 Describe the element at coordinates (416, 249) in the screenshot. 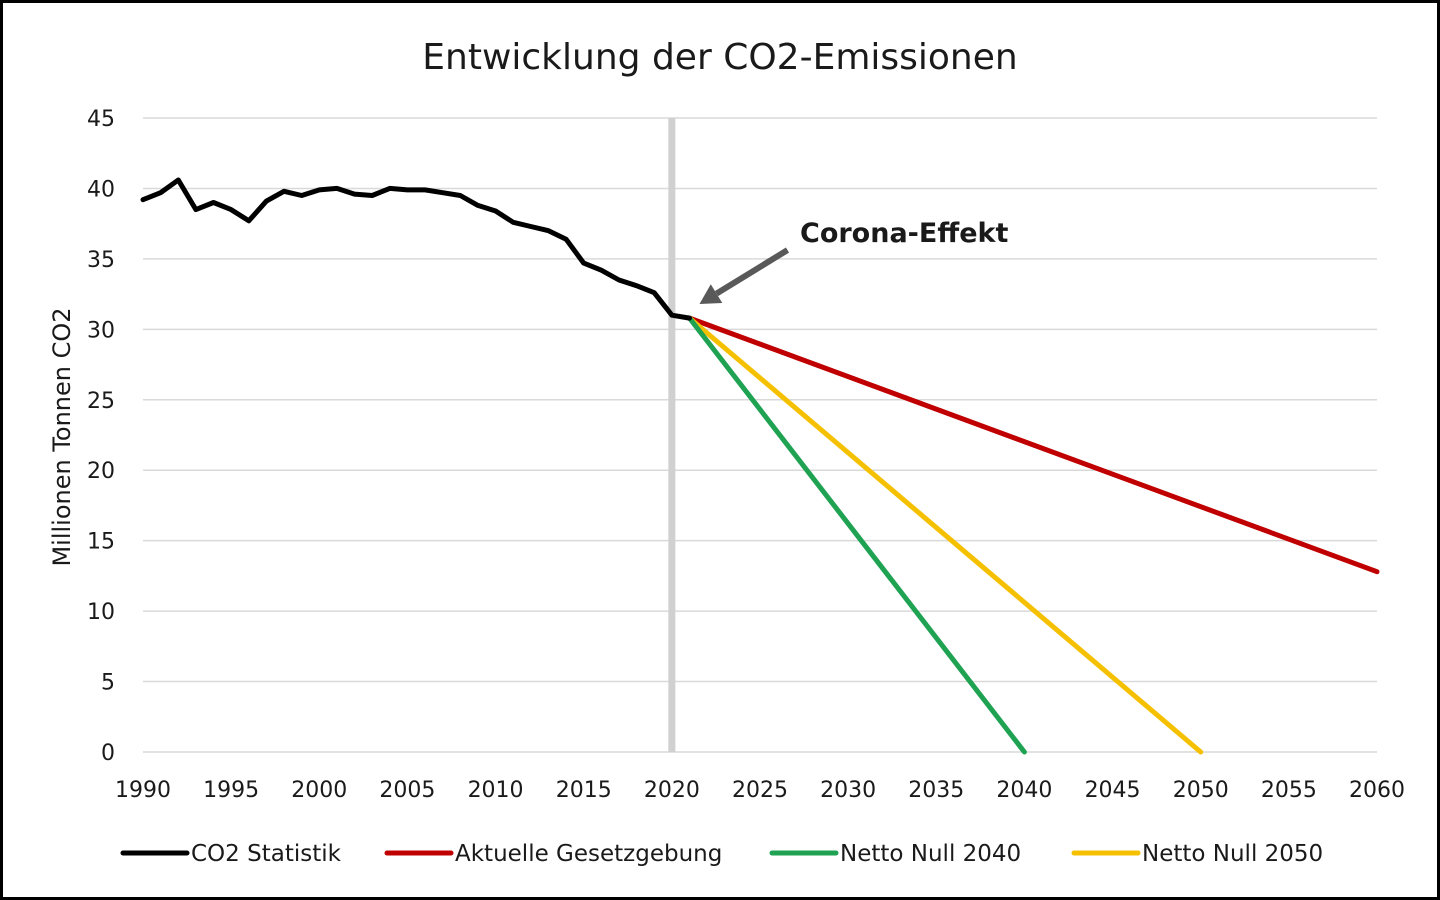

I see `series-line-co2-statistik` at that location.